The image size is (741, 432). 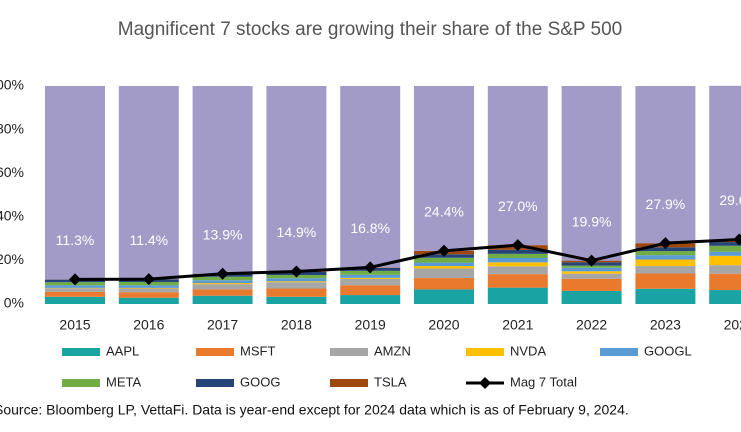 What do you see at coordinates (222, 325) in the screenshot?
I see `x-tick-label: 2017` at bounding box center [222, 325].